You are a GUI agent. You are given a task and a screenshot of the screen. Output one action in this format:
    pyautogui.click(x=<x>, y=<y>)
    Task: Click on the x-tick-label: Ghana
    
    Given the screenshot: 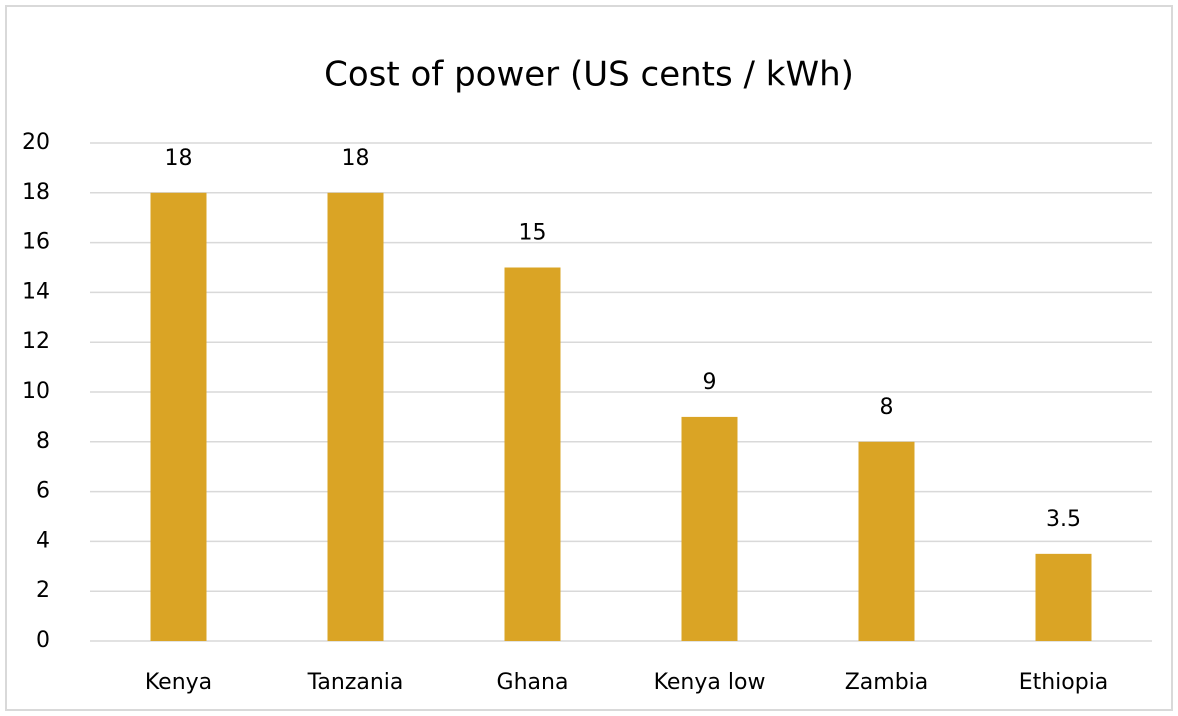 What is the action you would take?
    pyautogui.click(x=533, y=682)
    